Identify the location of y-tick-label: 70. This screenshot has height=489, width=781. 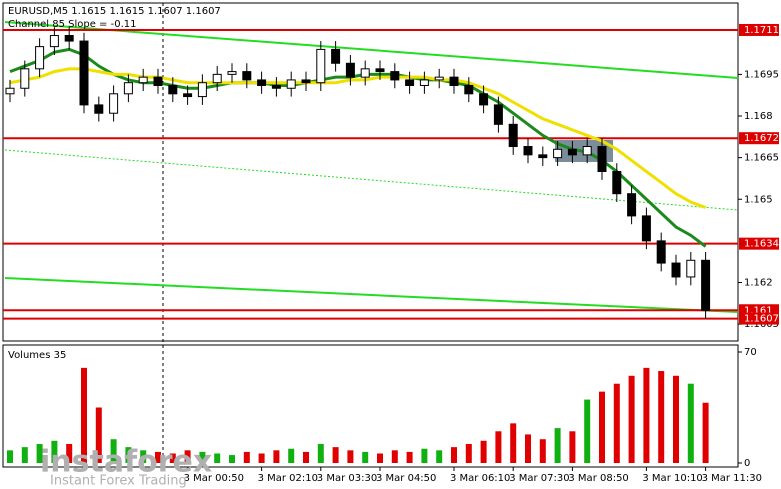
(750, 352).